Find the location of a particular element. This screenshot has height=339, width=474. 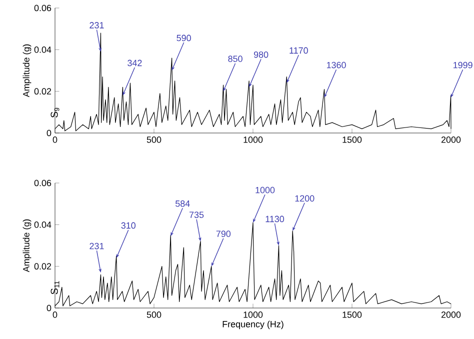

annotation: 980 is located at coordinates (261, 54).